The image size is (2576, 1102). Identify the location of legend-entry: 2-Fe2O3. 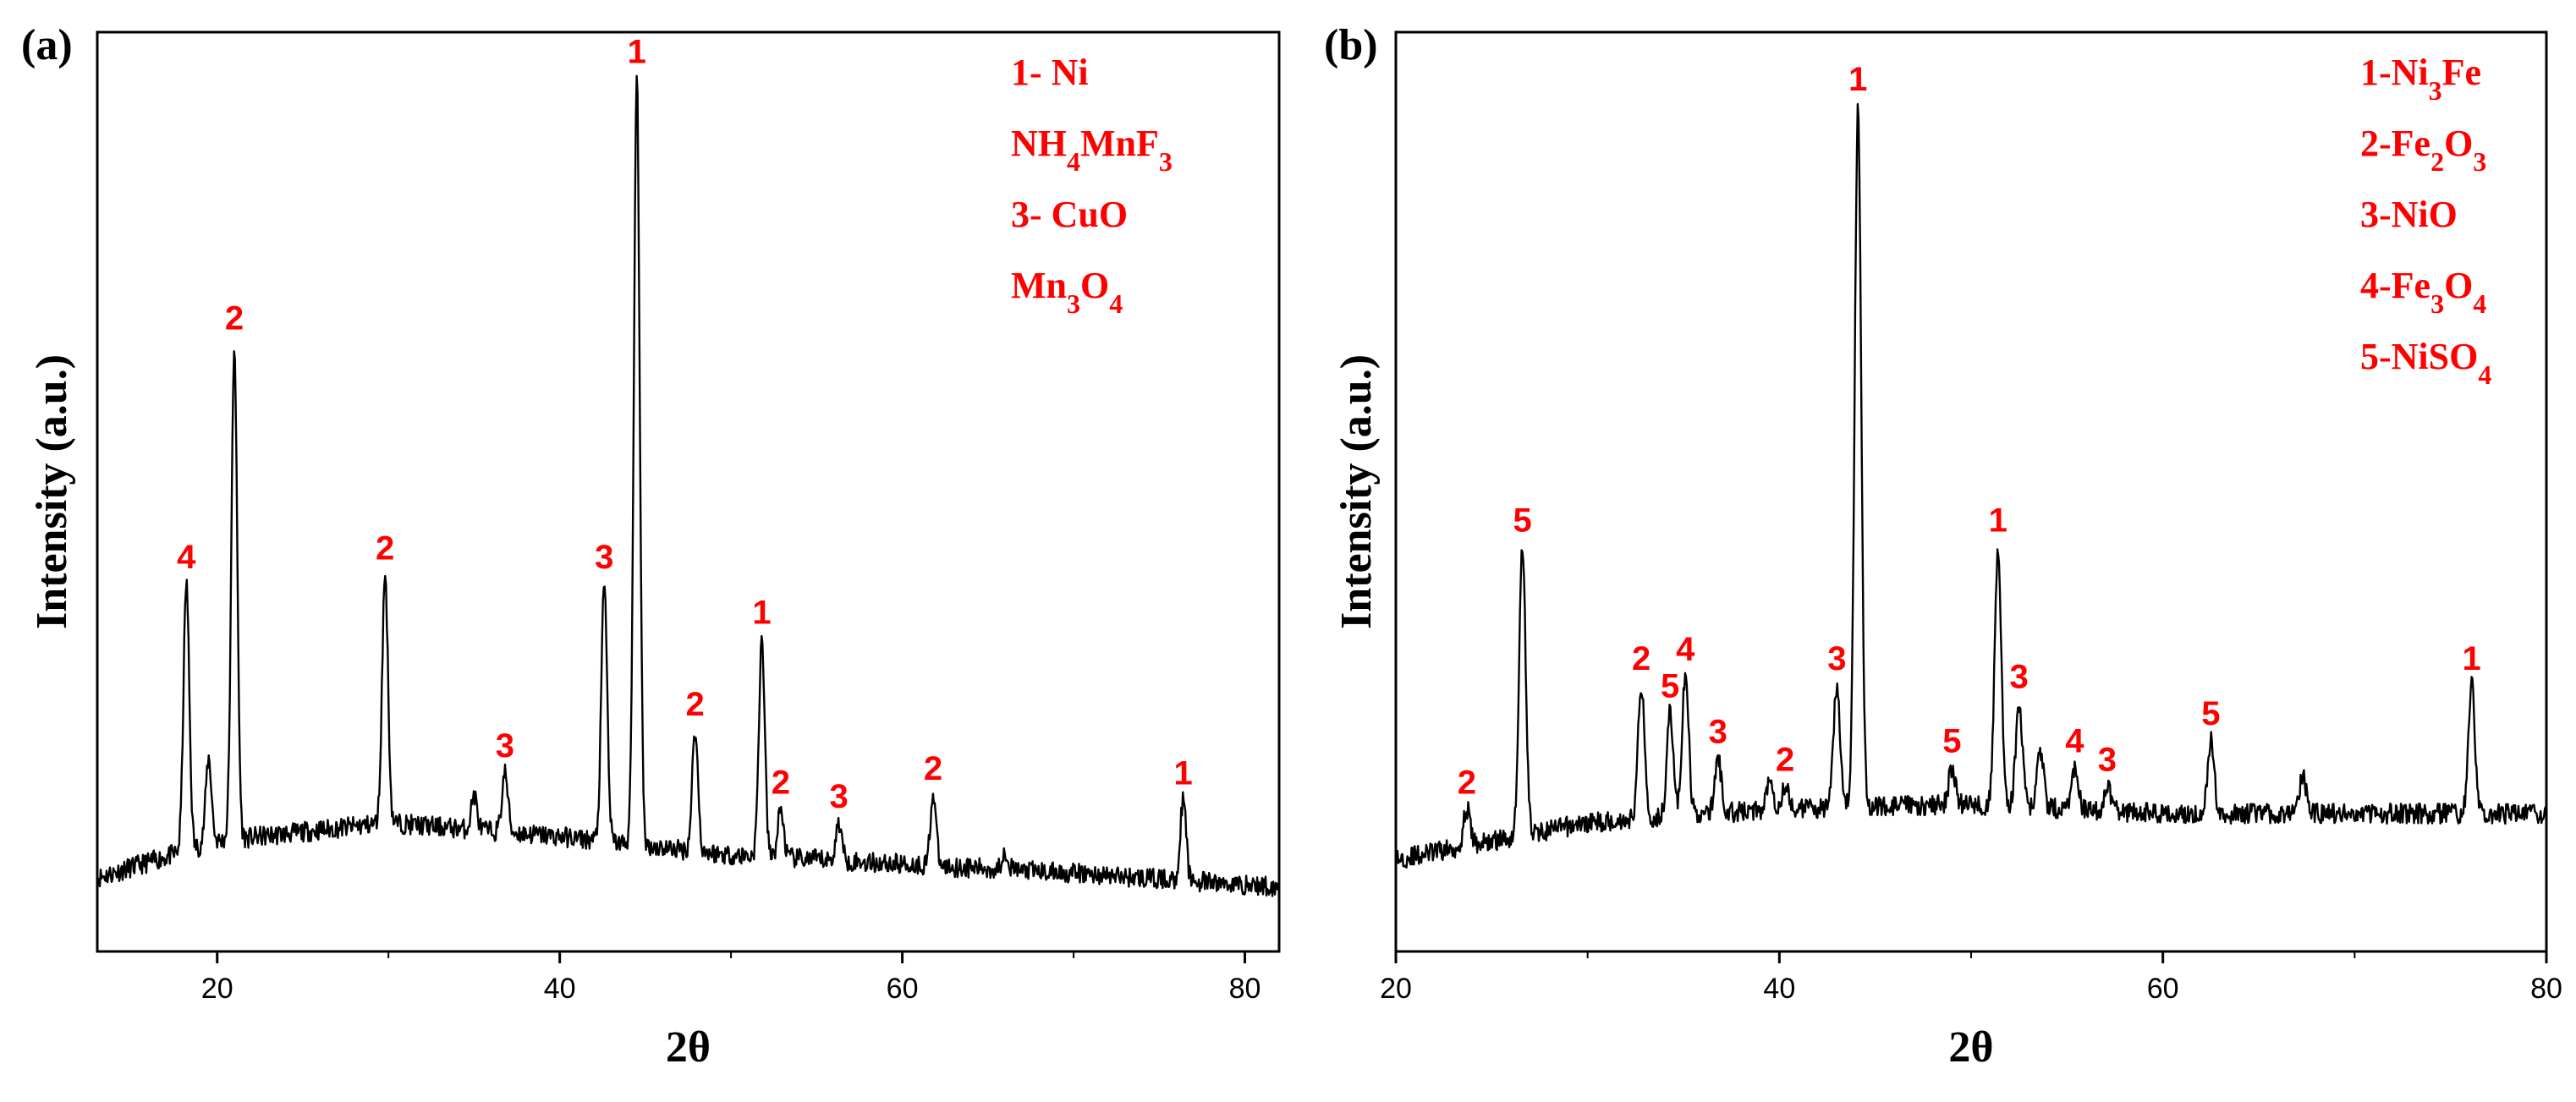
(2423, 150).